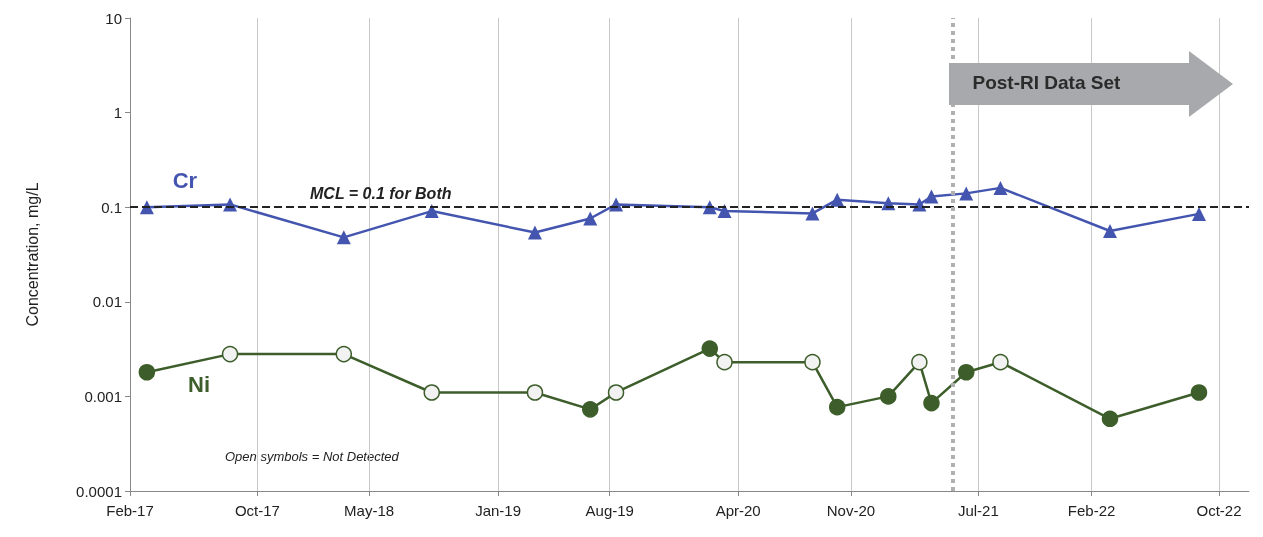 The width and height of the screenshot is (1263, 537). Describe the element at coordinates (107, 302) in the screenshot. I see `y-tick-label: 0.01` at that location.